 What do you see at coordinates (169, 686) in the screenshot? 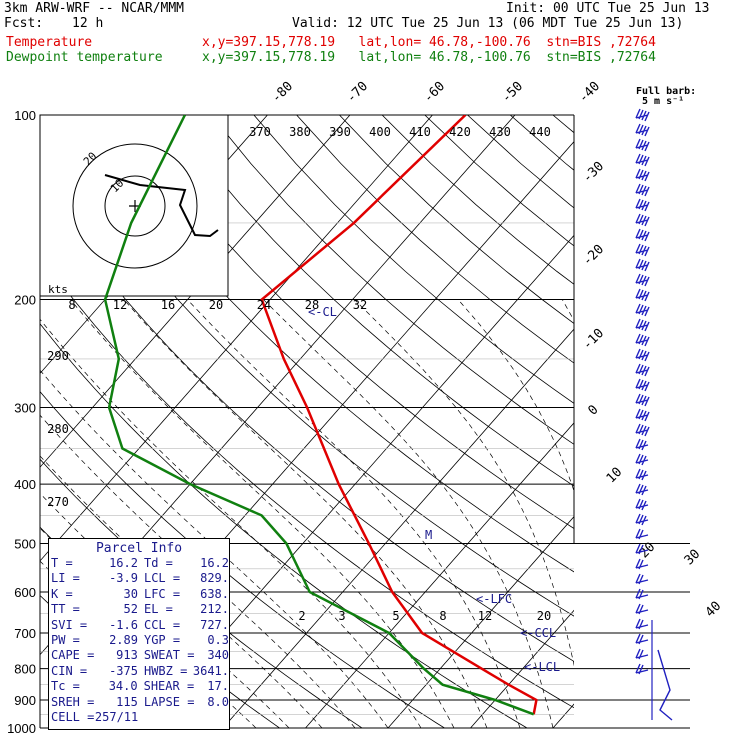
I see `parcel-key: SHEAR =` at bounding box center [169, 686].